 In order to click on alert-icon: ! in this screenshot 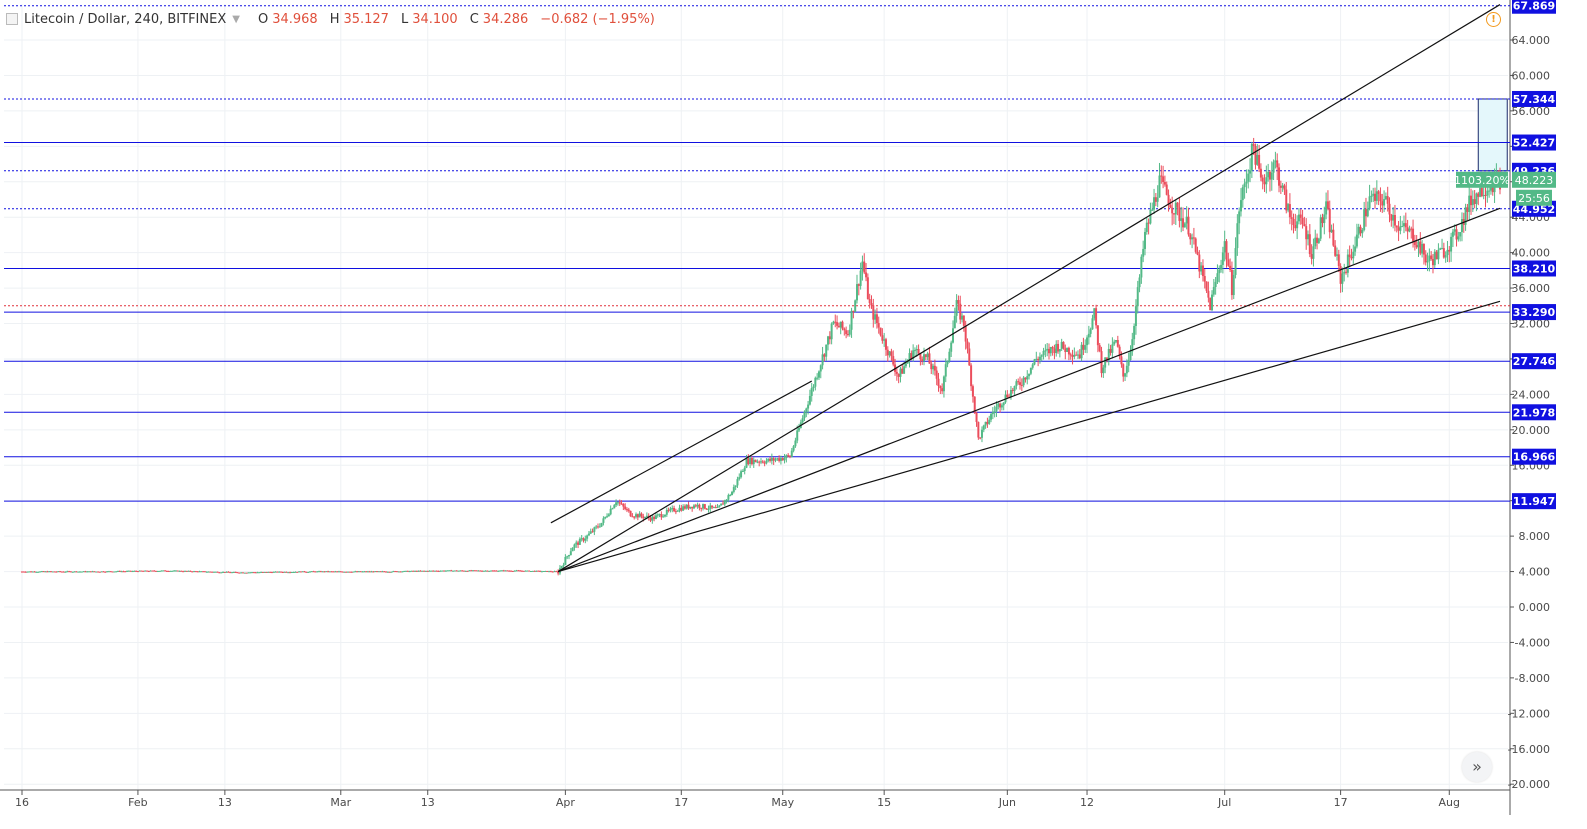, I will do `click(1493, 19)`.